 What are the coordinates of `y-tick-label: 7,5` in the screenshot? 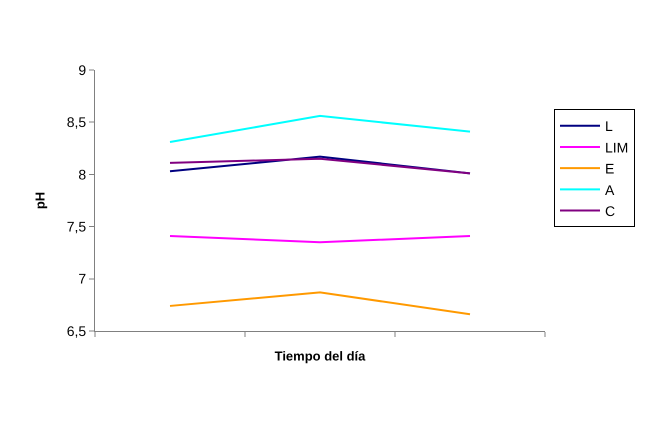 It's located at (76, 226).